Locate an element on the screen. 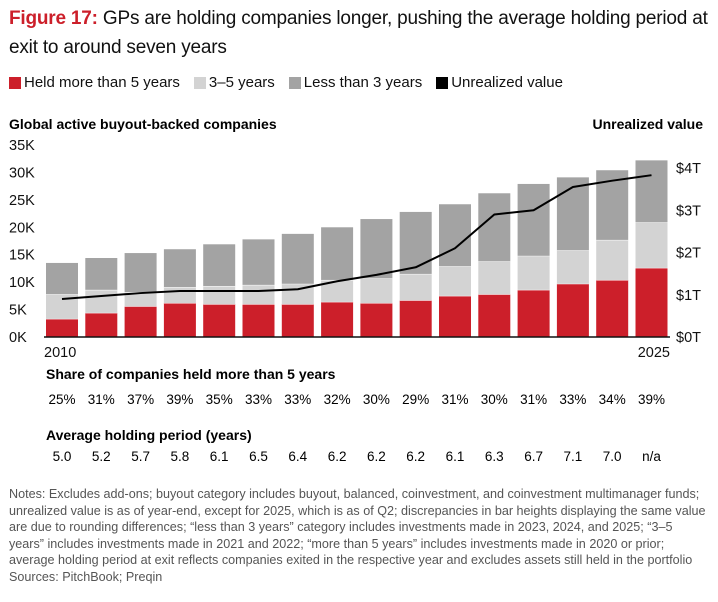 This screenshot has height=602, width=718. avg-holding-value: 5.8 is located at coordinates (180, 456).